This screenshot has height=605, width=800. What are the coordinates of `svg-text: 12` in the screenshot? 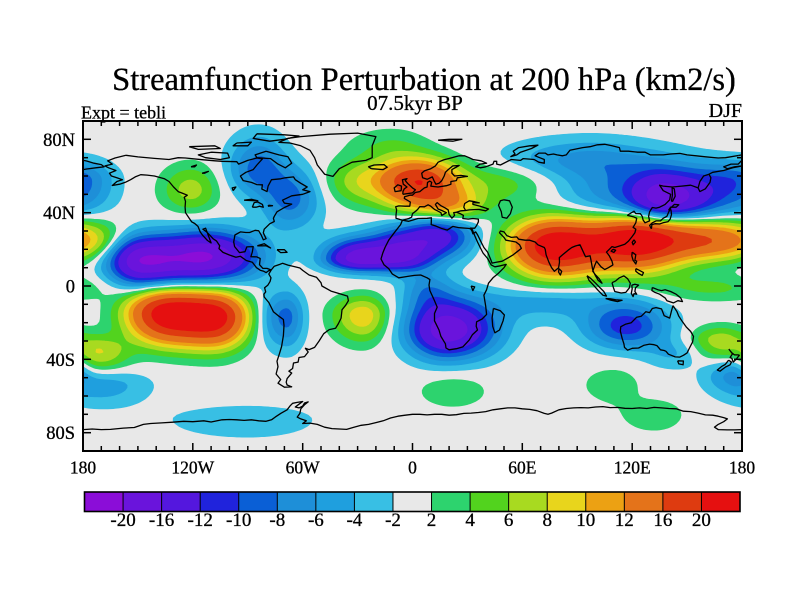 It's located at (624, 520).